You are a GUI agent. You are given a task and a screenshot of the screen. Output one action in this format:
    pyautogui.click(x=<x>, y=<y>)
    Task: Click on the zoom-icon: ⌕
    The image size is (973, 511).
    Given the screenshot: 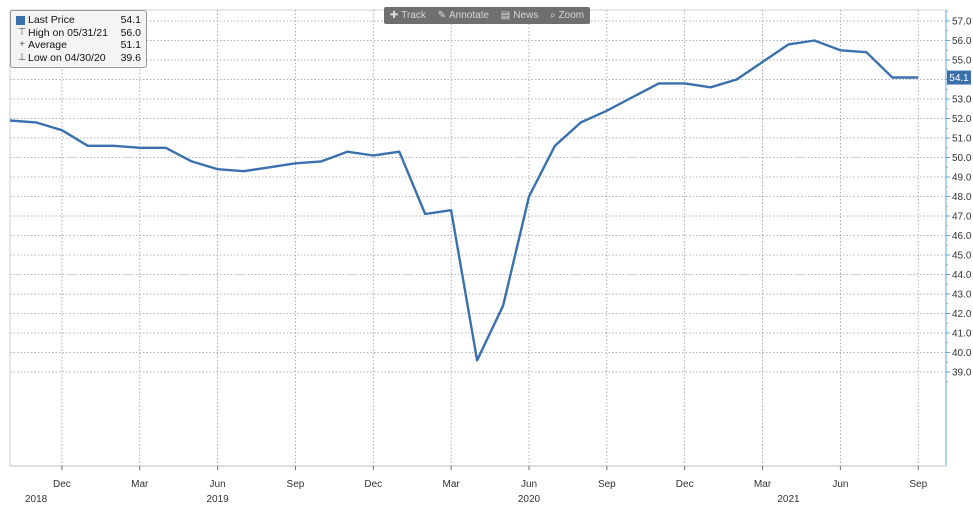 What is the action you would take?
    pyautogui.click(x=552, y=15)
    